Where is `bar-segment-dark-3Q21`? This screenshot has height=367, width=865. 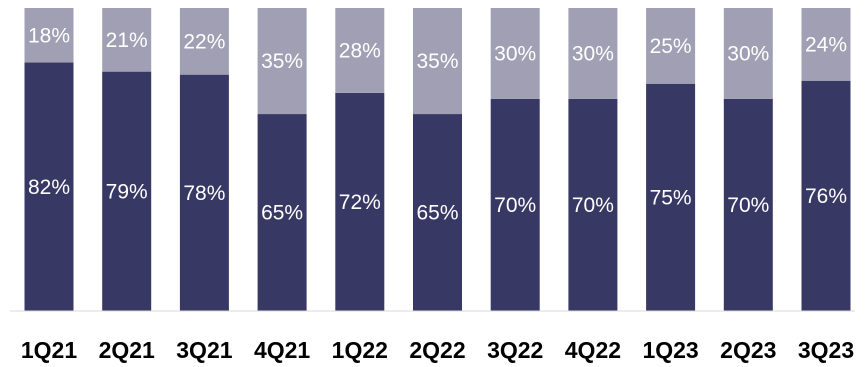 bar-segment-dark-3Q21 is located at coordinates (204, 192).